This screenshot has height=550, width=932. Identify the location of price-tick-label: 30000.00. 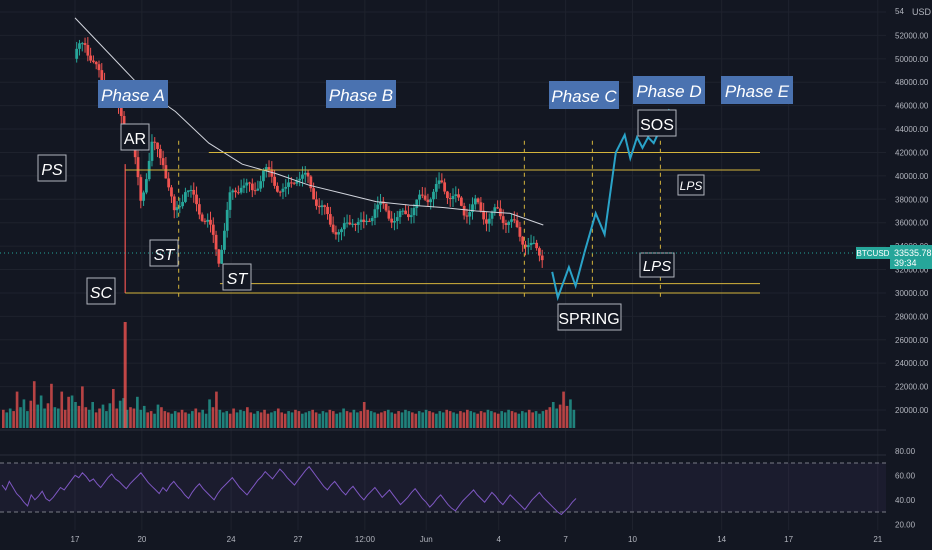
(912, 293).